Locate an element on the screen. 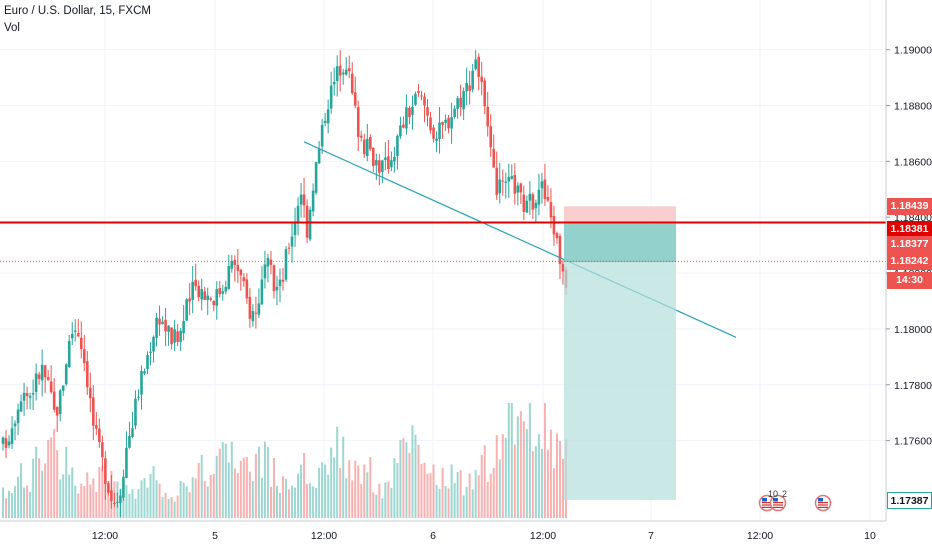 This screenshot has width=932, height=550. bar-countdown-tag: 14:30 is located at coordinates (909, 281).